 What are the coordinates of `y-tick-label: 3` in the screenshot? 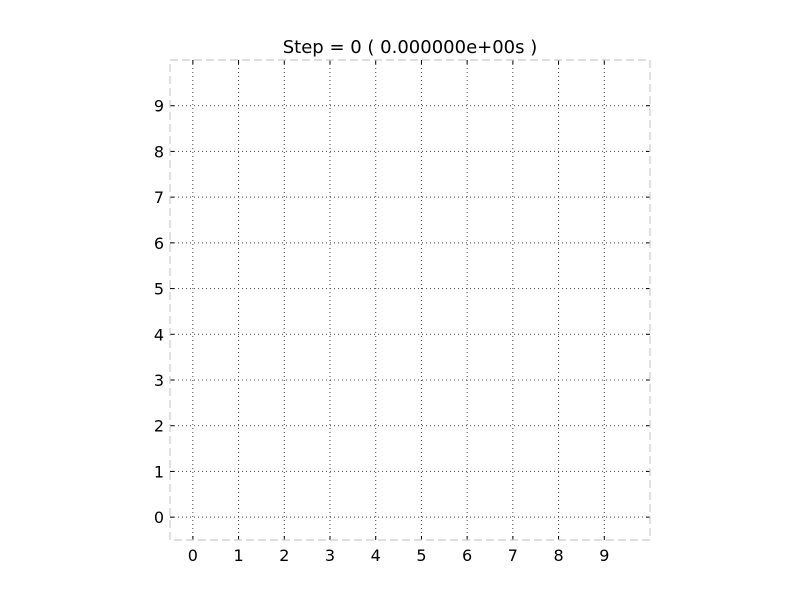 It's located at (159, 380).